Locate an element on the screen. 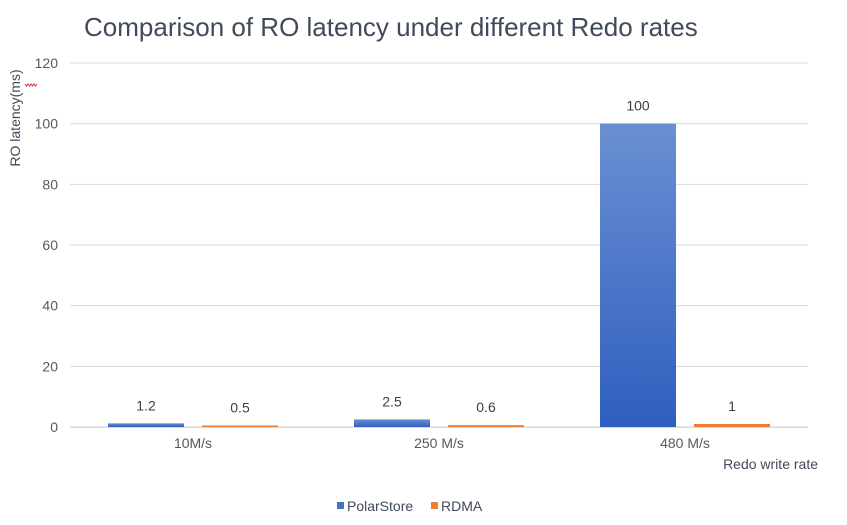  y-axis-label: RO latency(ms) is located at coordinates (15, 117).